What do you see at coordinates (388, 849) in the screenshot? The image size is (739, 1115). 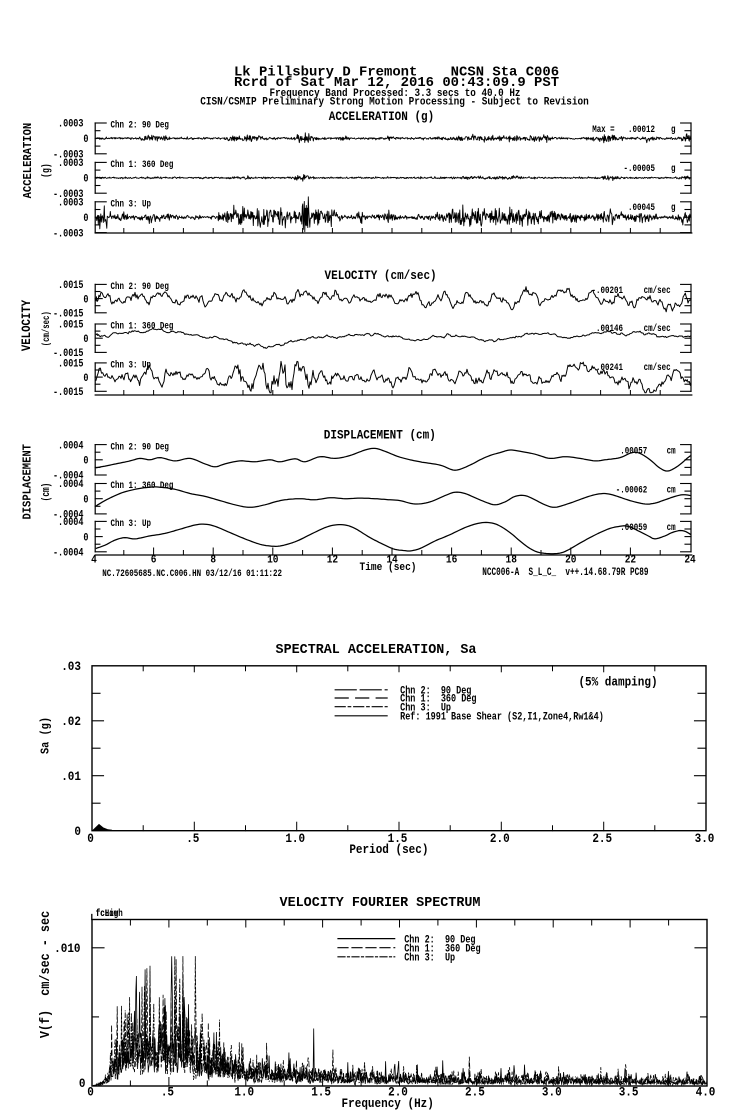 I see `svg-text: Period (sec)` at bounding box center [388, 849].